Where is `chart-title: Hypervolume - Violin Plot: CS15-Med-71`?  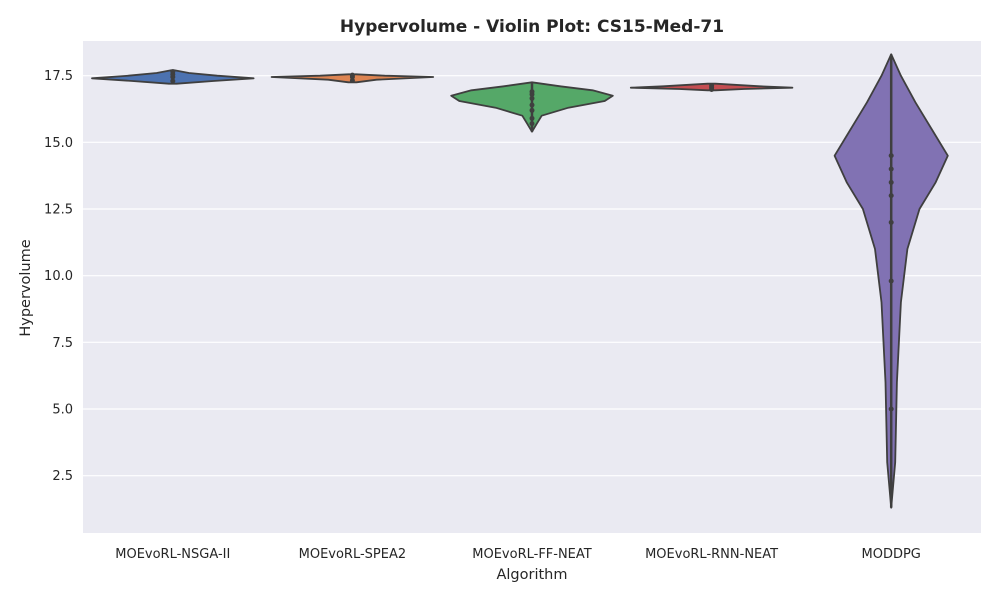
chart-title: Hypervolume - Violin Plot: CS15-Med-71 is located at coordinates (532, 27).